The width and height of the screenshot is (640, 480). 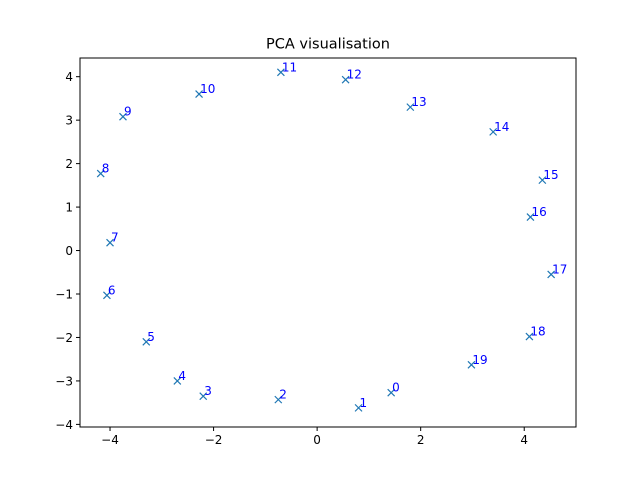 What do you see at coordinates (69, 121) in the screenshot?
I see `y-tick-label: 3` at bounding box center [69, 121].